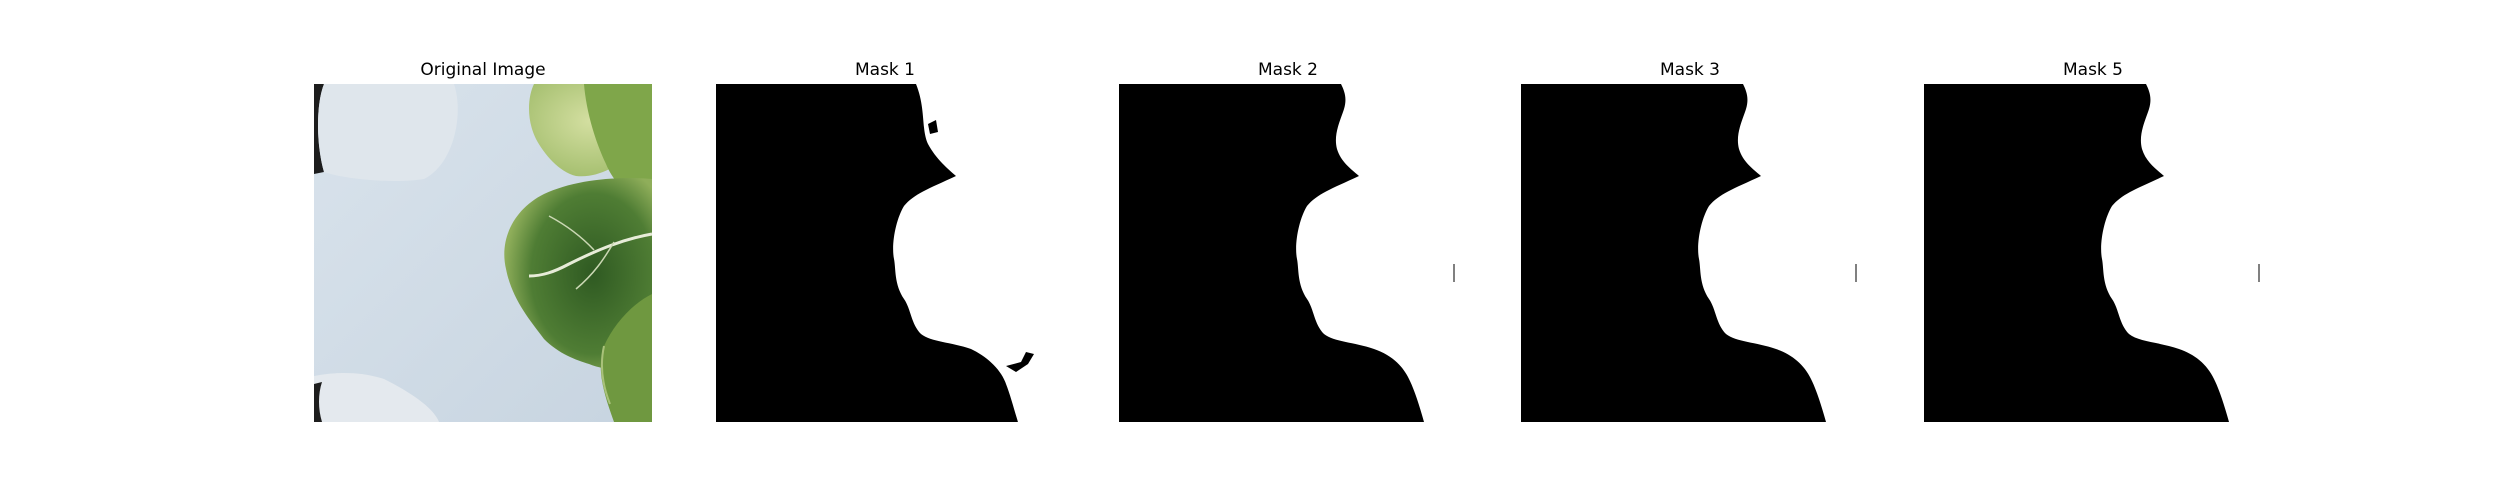  Describe the element at coordinates (318, 402) in the screenshot. I see `hole-rim-bottom` at that location.